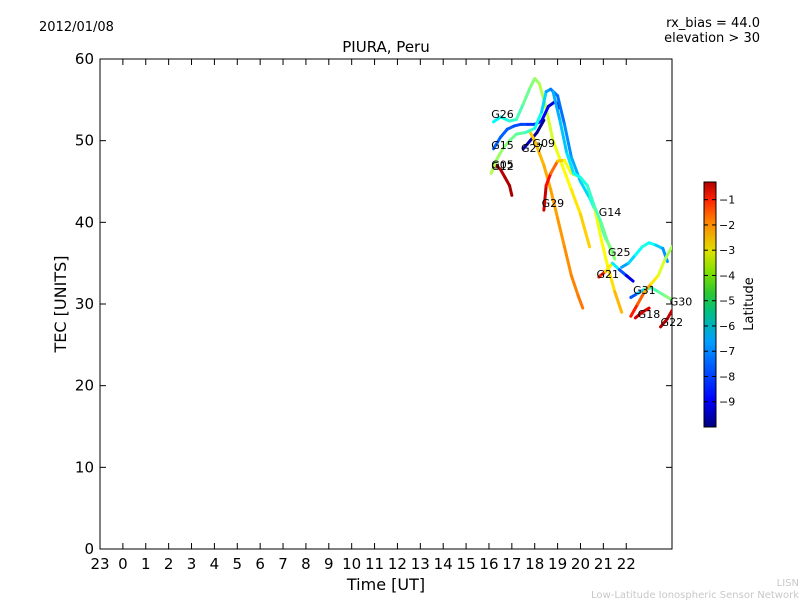  Describe the element at coordinates (84, 59) in the screenshot. I see `y-tick-label: 60` at that location.